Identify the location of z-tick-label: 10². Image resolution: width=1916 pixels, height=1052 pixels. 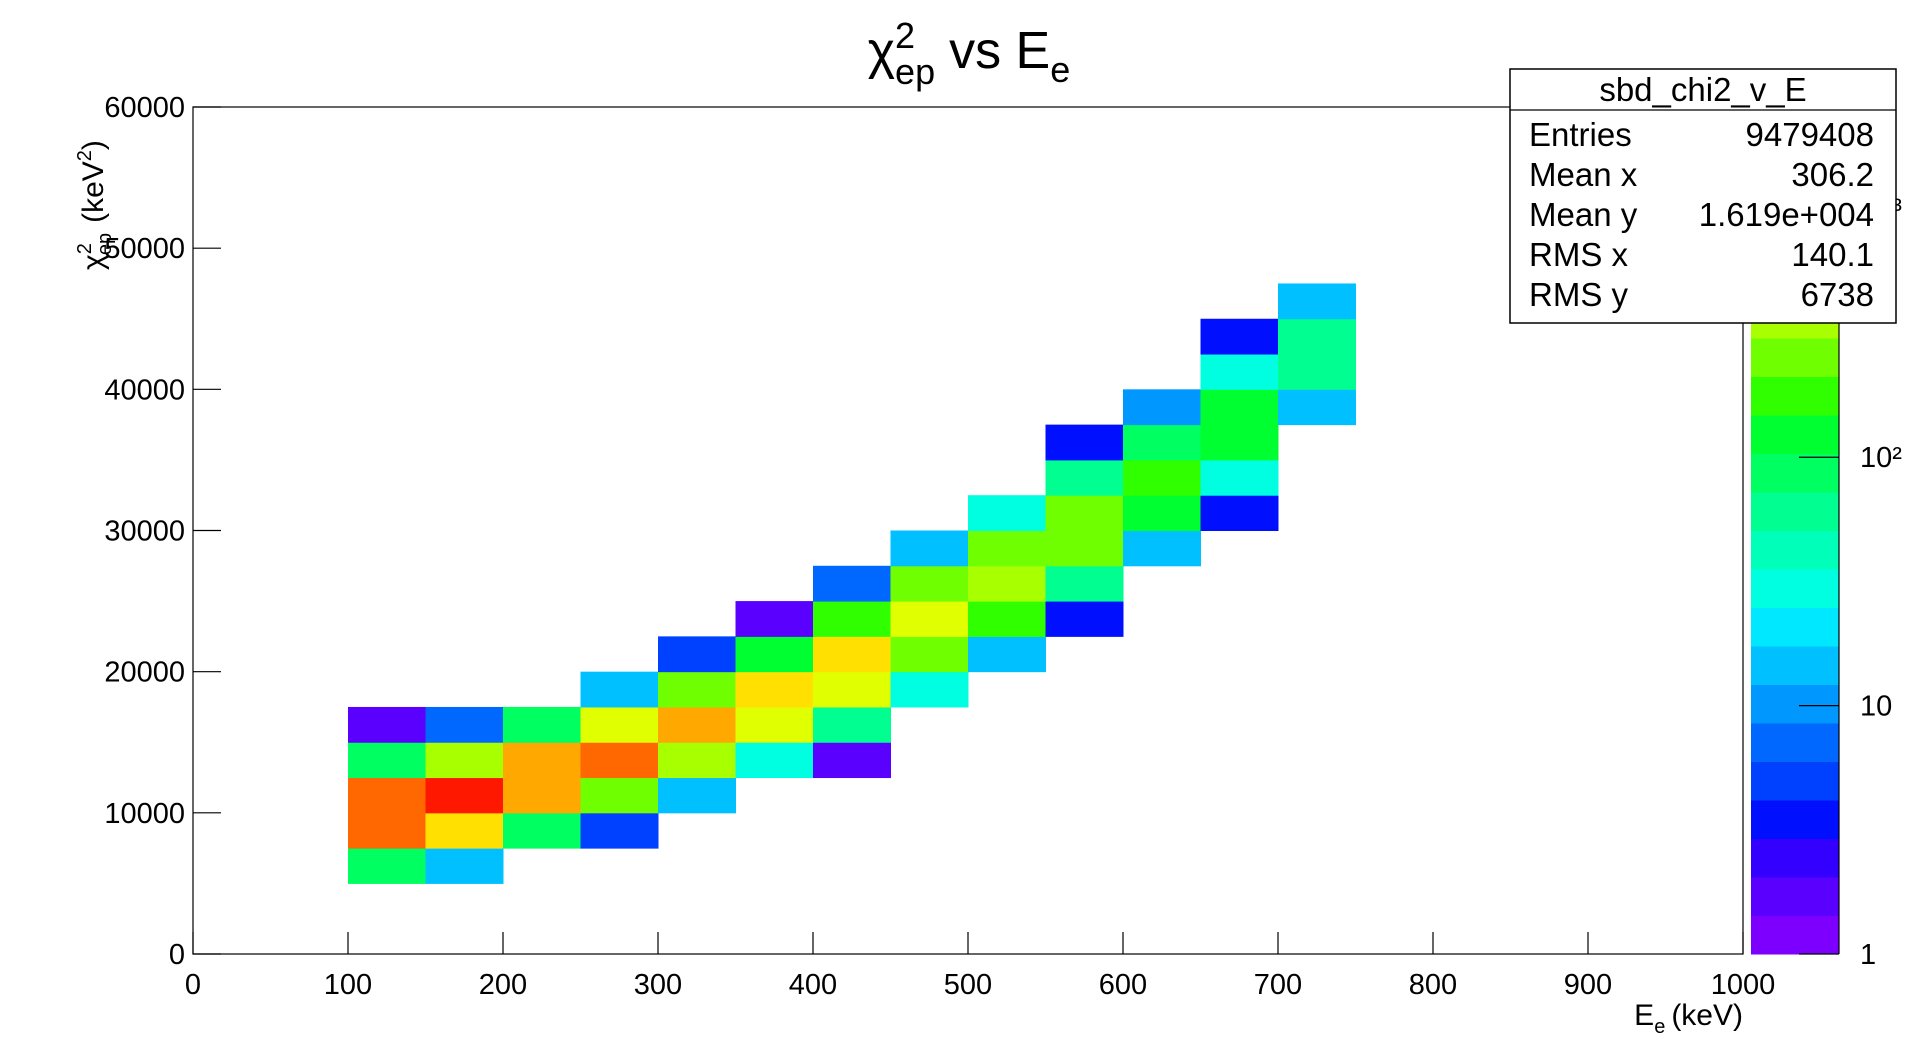
(1881, 458).